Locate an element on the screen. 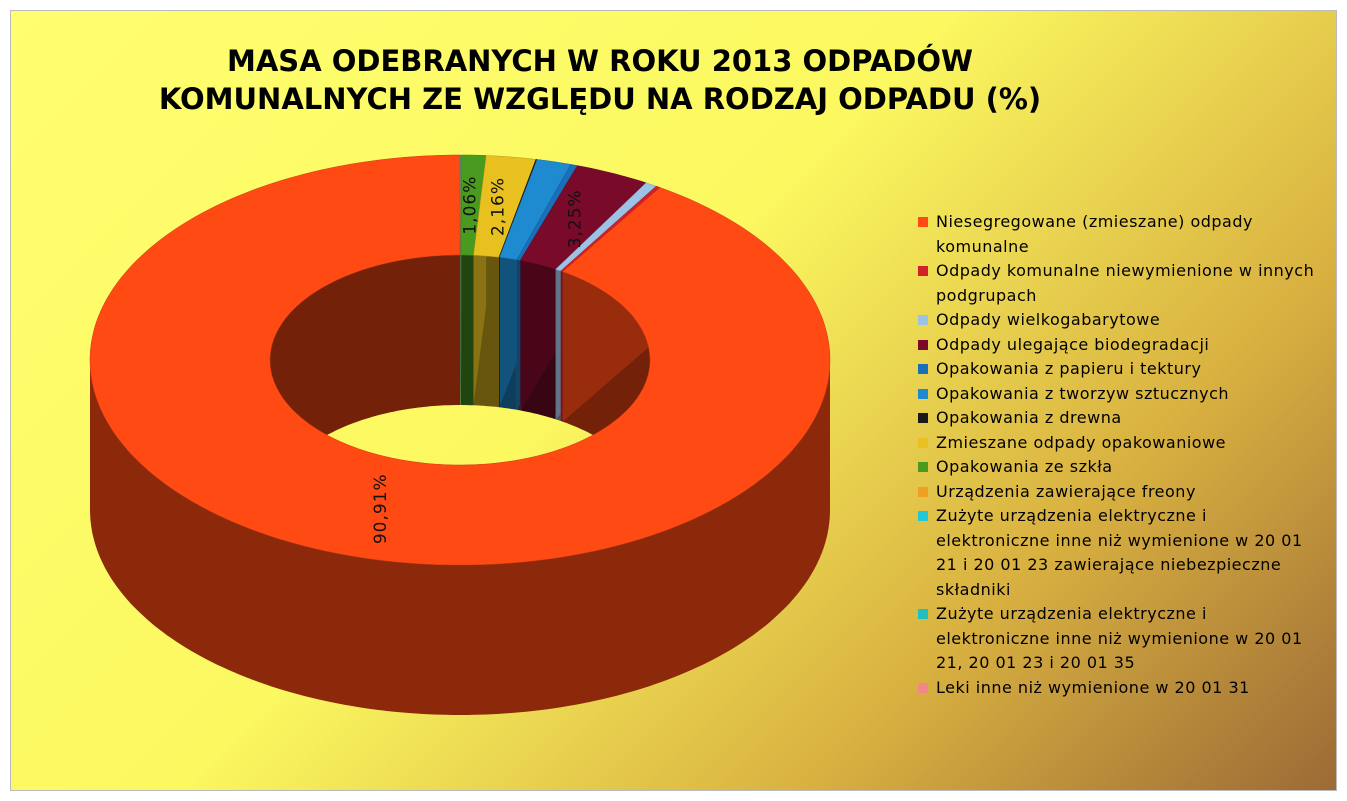 The height and width of the screenshot is (801, 1347). data-label: 90,91% is located at coordinates (381, 508).